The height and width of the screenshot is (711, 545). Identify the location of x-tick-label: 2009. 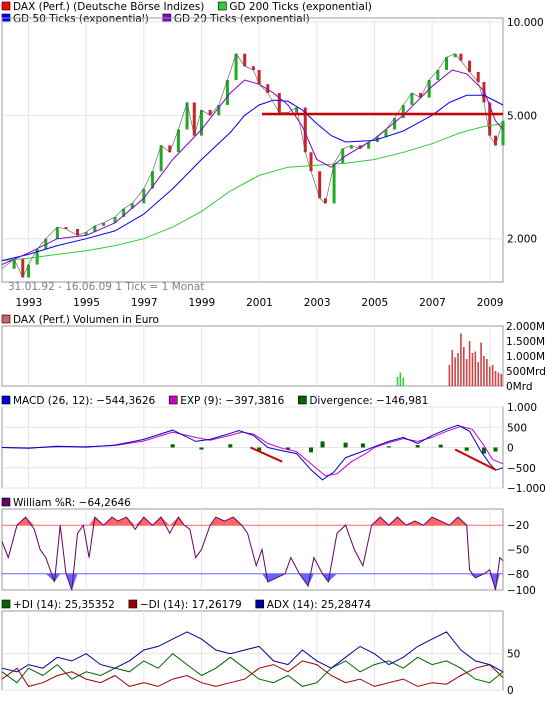
(490, 303).